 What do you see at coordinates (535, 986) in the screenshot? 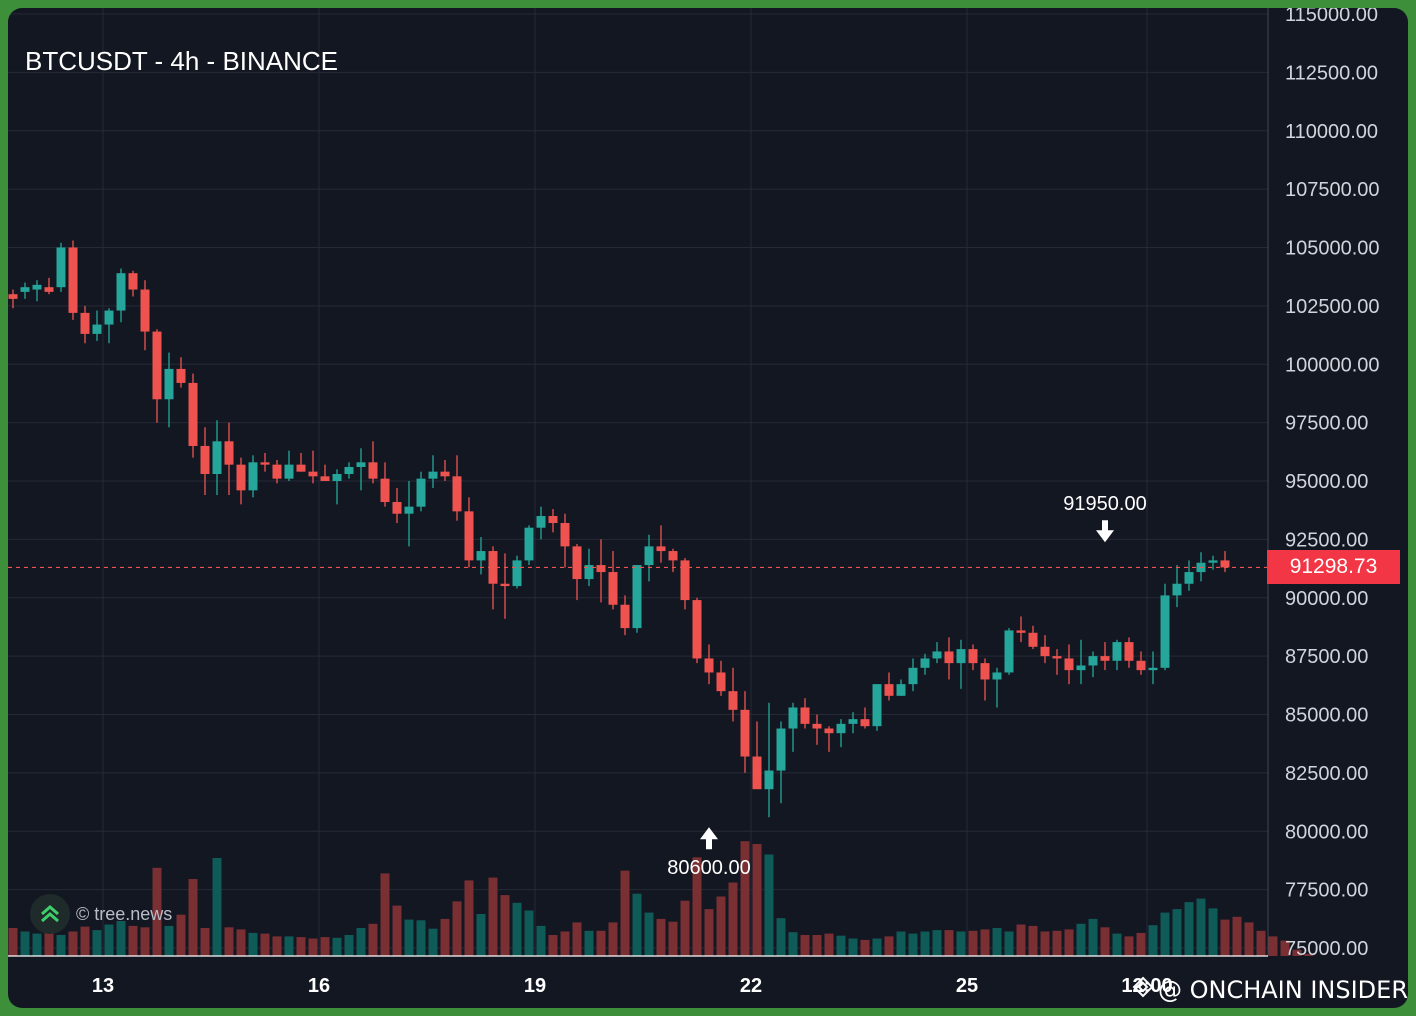
I see `x-tick-label: 19` at bounding box center [535, 986].